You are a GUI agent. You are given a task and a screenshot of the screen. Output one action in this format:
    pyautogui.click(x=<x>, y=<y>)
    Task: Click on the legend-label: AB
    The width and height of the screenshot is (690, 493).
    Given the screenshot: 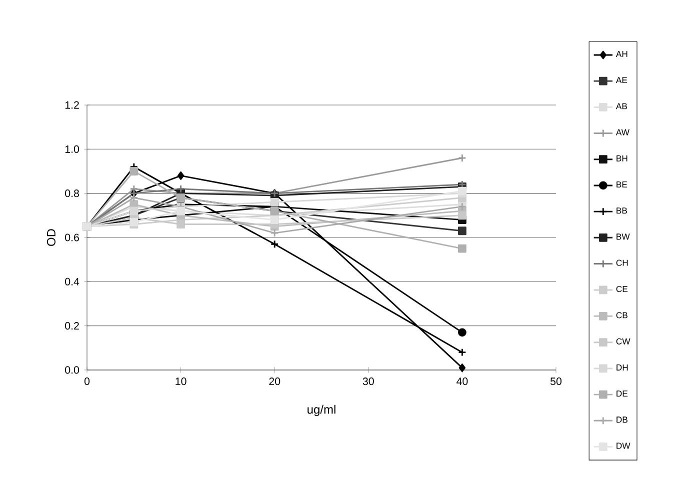 What is the action you would take?
    pyautogui.click(x=621, y=106)
    